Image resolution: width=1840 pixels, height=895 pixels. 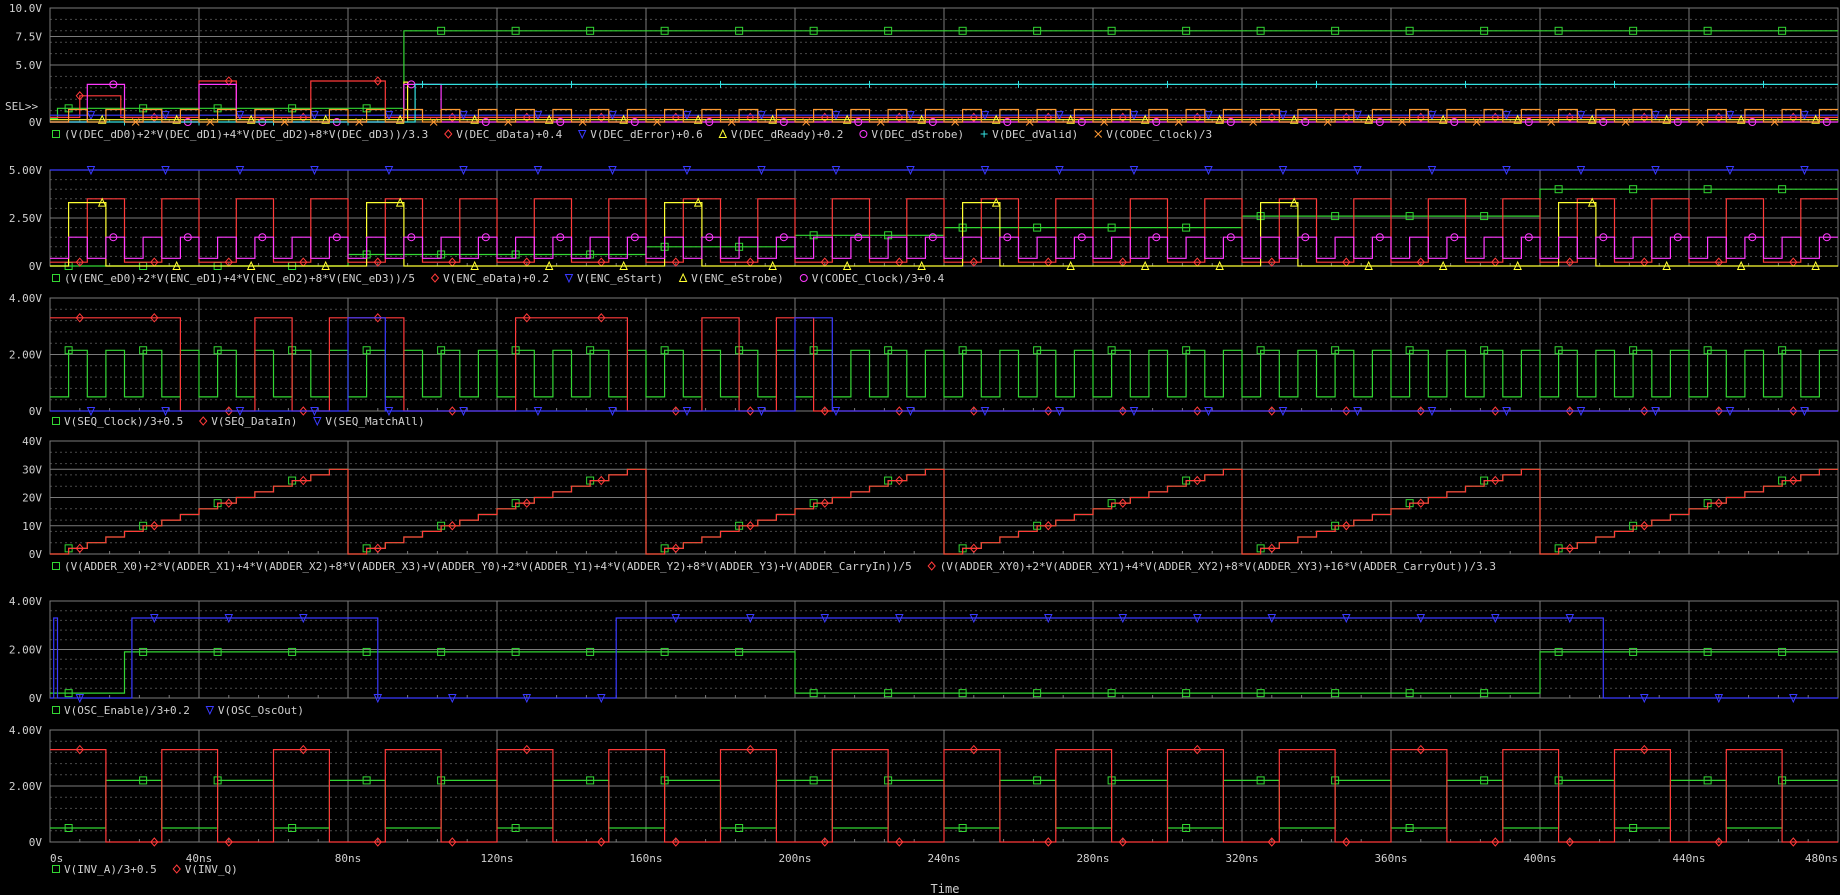 I want to click on series-orange, so click(x=944, y=117).